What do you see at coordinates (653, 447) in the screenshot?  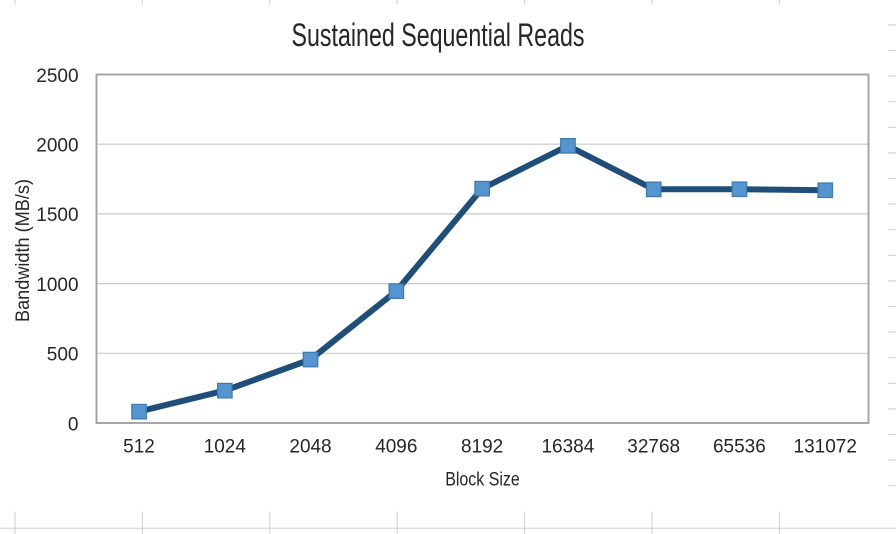 I see `svg-text: 32768` at bounding box center [653, 447].